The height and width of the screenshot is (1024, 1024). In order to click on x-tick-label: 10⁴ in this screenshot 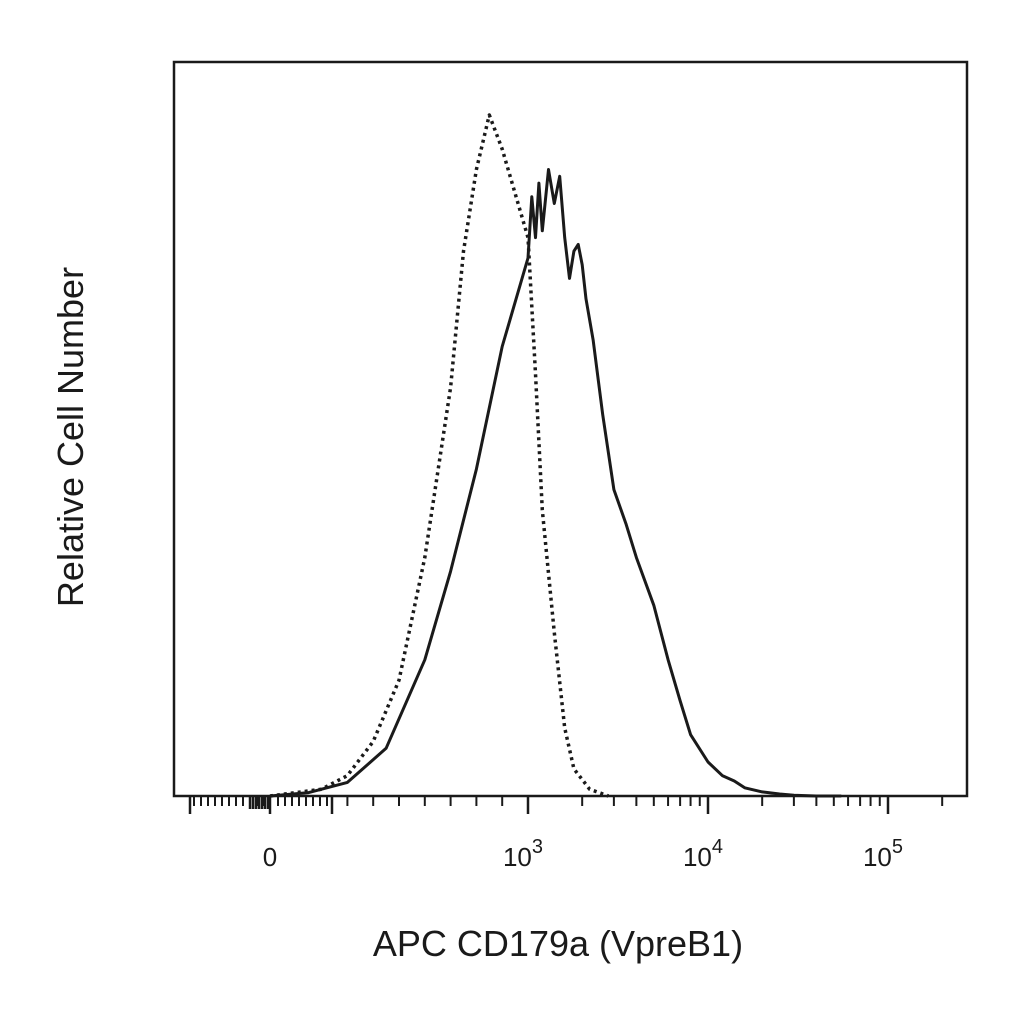, I will do `click(703, 854)`.